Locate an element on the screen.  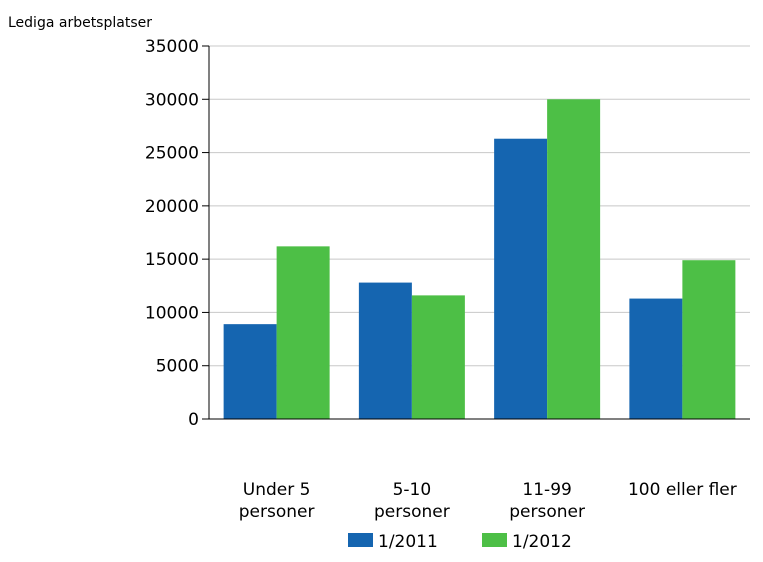
legend-label: 1/2012 is located at coordinates (542, 542).